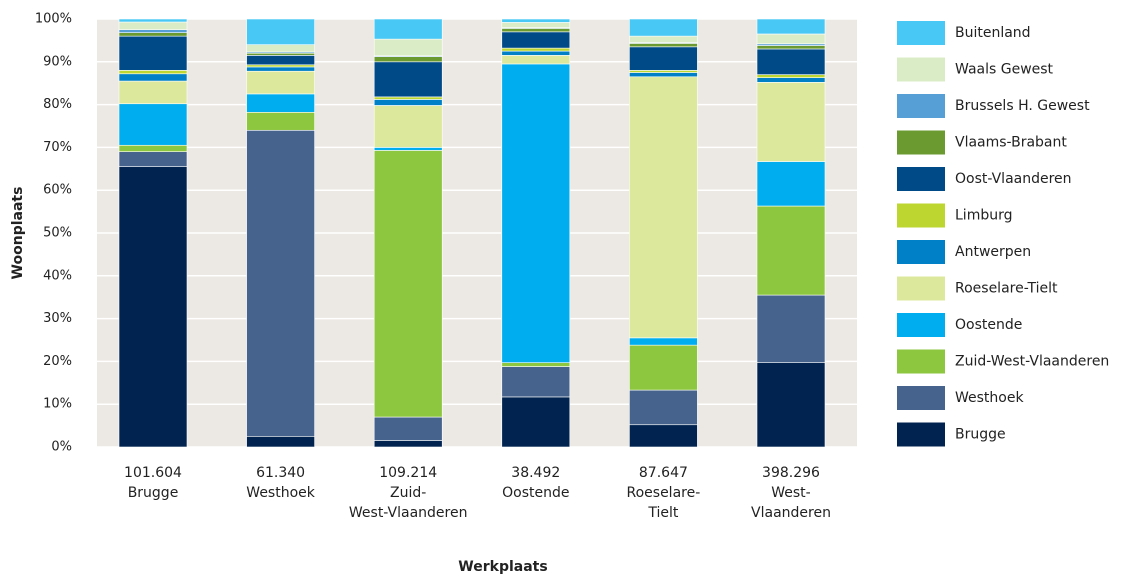 The width and height of the screenshot is (1133, 575). Describe the element at coordinates (502, 567) in the screenshot. I see `x-axis-title: Werkplaats` at that location.